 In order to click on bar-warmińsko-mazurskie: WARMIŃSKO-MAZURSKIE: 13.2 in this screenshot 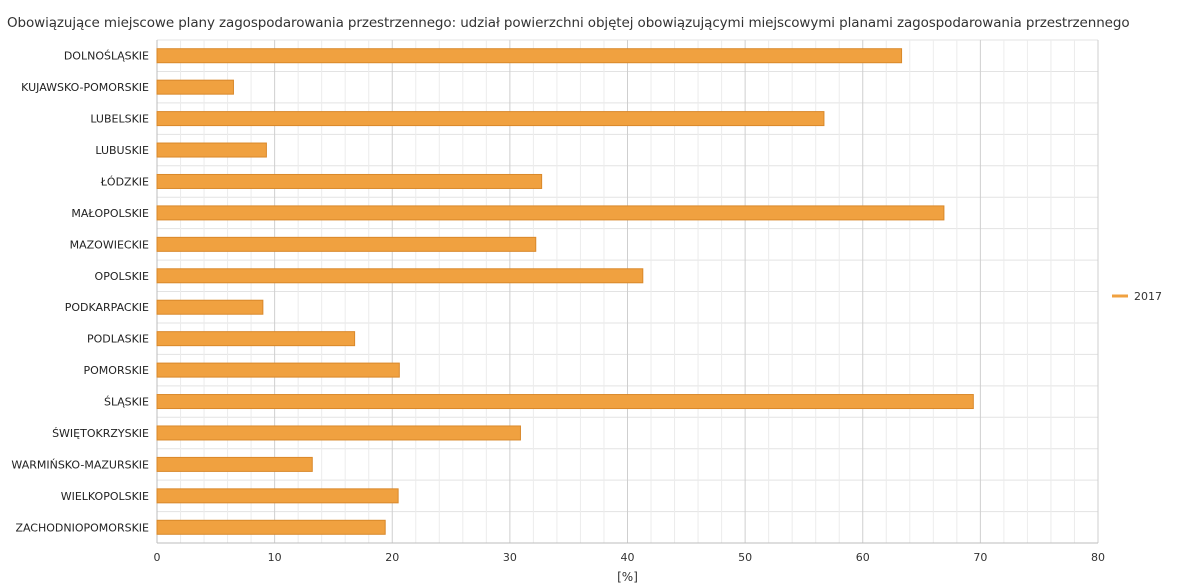, I will do `click(234, 464)`.